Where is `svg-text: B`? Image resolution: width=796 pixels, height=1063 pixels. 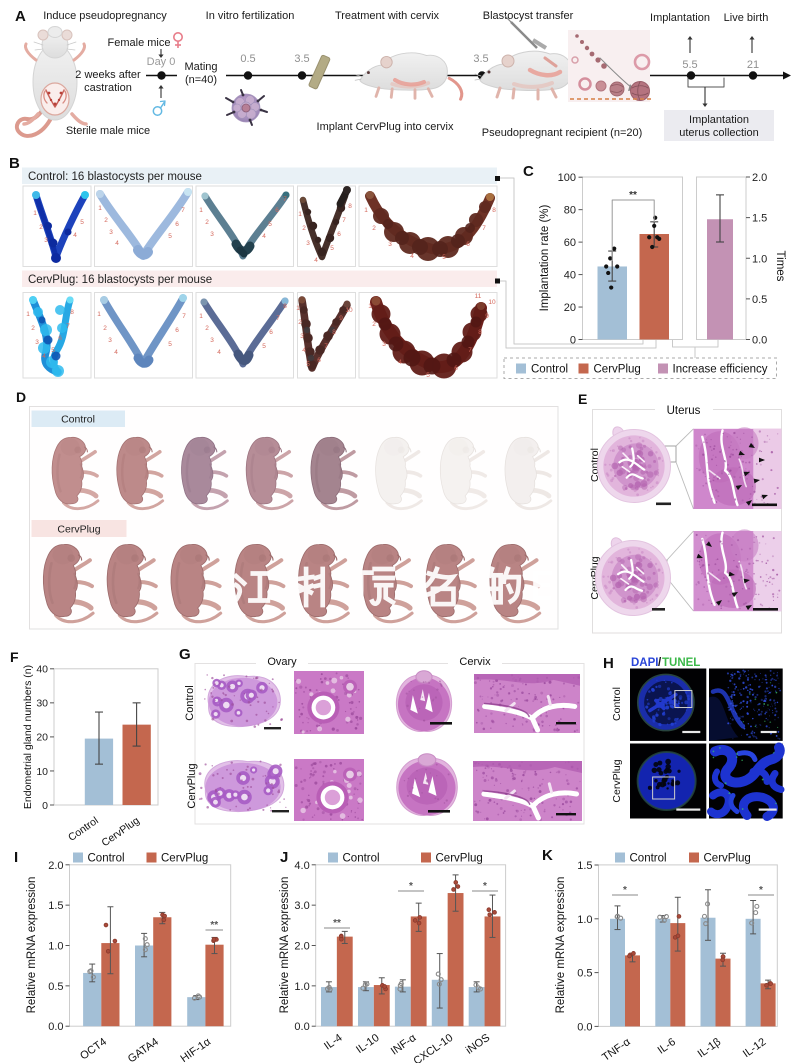 svg-text: B is located at coordinates (14, 163).